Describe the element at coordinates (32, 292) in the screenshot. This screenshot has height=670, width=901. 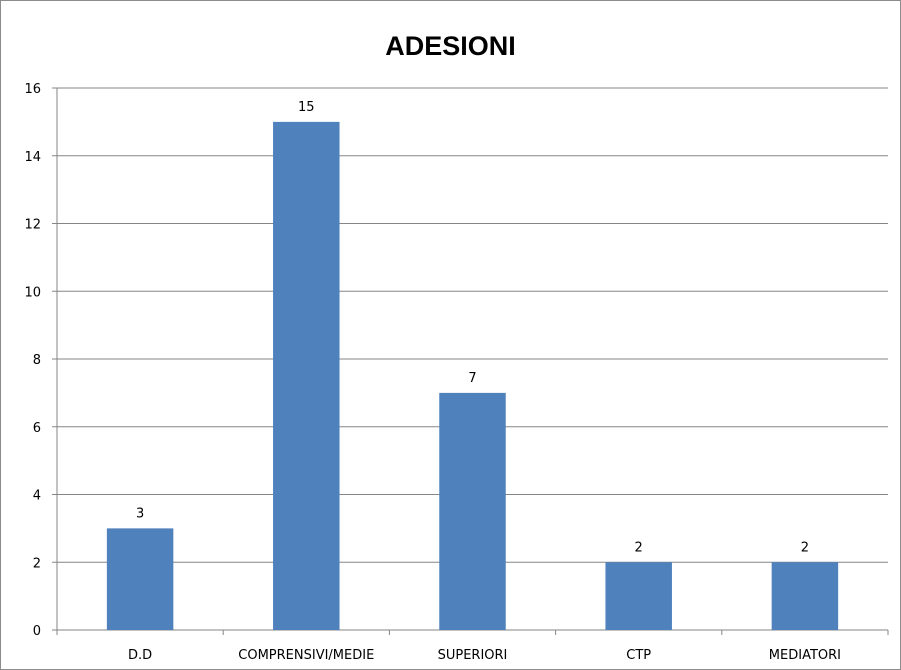
I see `y-tick-label: 10` at that location.